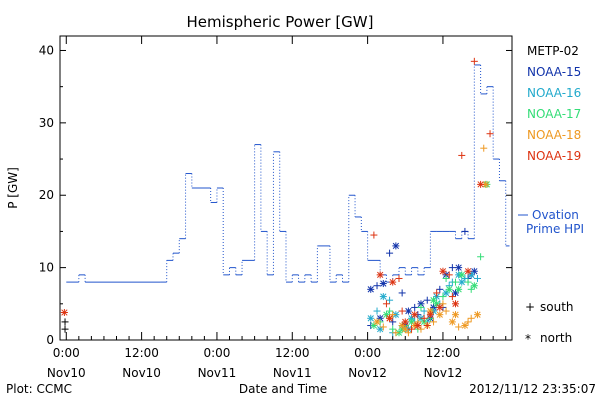  I want to click on ovation-legend-label-2: Prime HPI, so click(555, 229).